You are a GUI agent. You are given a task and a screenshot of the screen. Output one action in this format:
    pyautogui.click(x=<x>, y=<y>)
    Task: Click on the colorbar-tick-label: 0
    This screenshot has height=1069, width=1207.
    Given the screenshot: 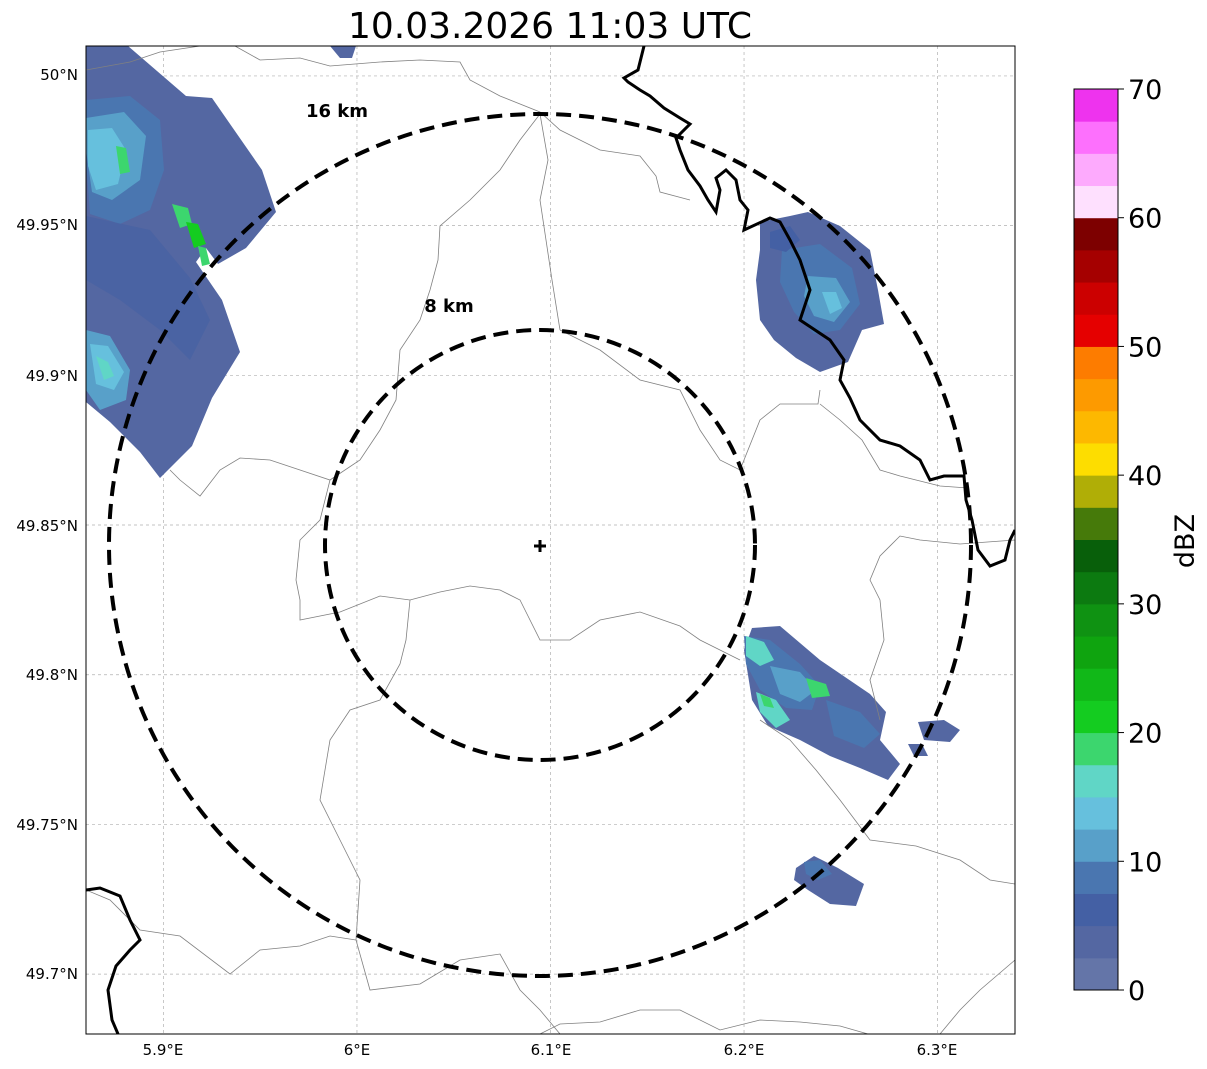 What is the action you would take?
    pyautogui.click(x=1136, y=991)
    